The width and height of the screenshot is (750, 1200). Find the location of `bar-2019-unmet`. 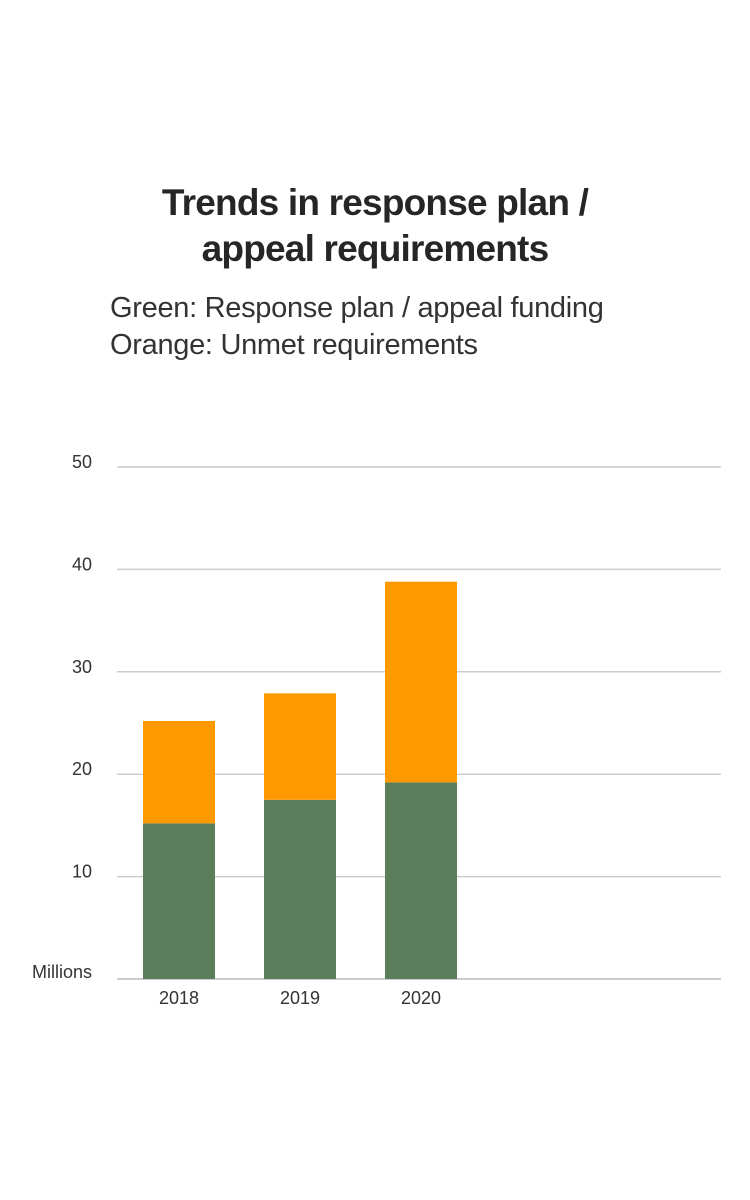

bar-2019-unmet is located at coordinates (300, 746).